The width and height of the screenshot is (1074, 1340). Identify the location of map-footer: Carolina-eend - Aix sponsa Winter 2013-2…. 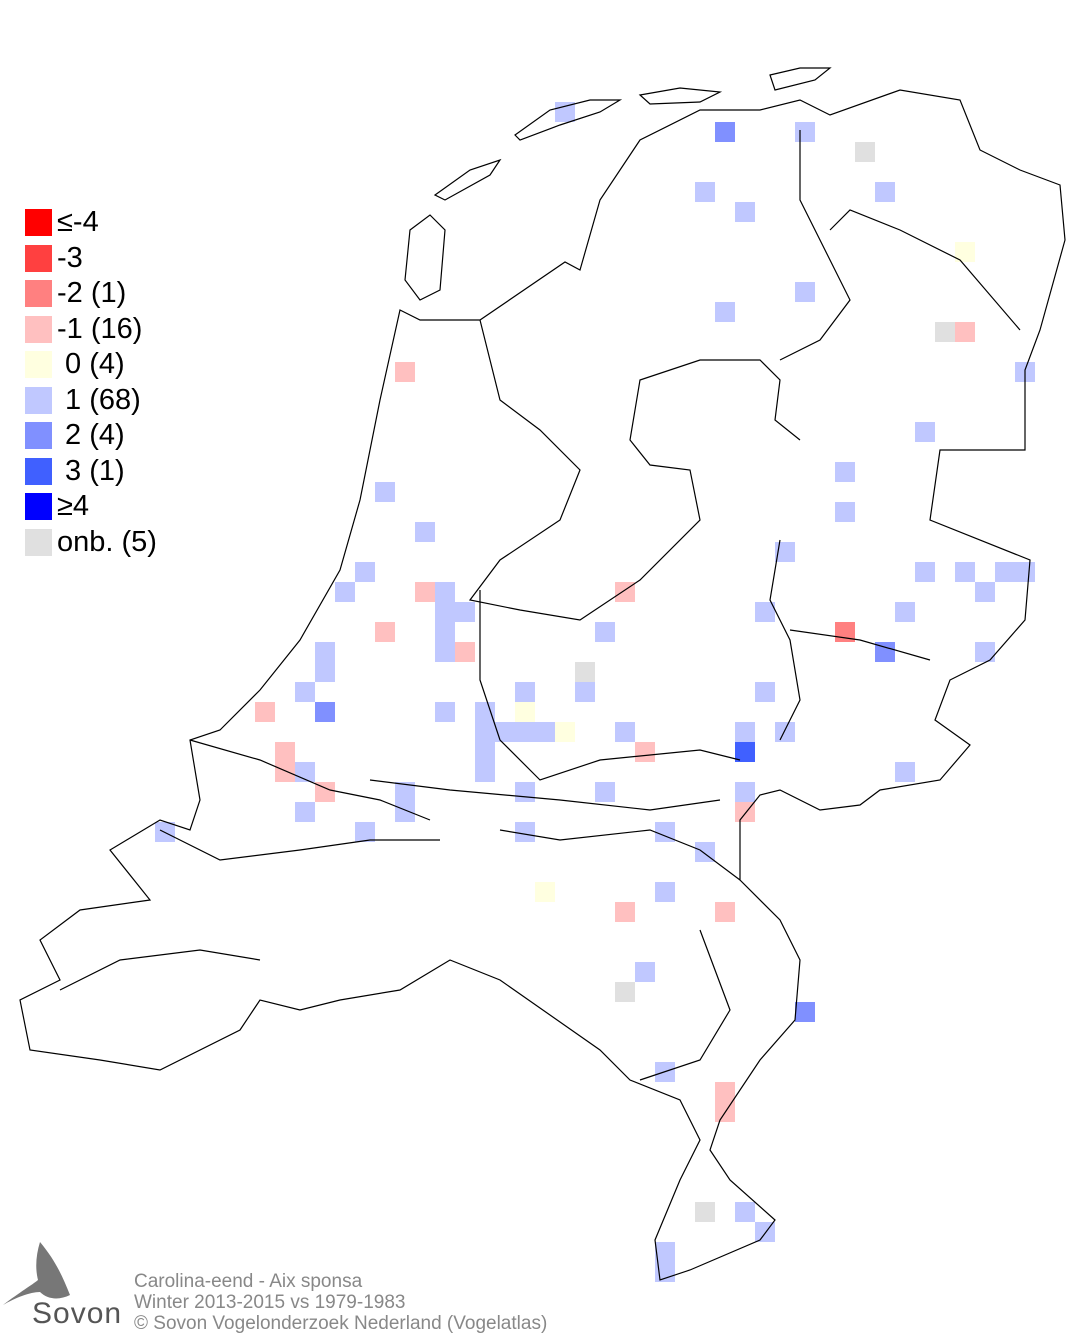
(340, 1302).